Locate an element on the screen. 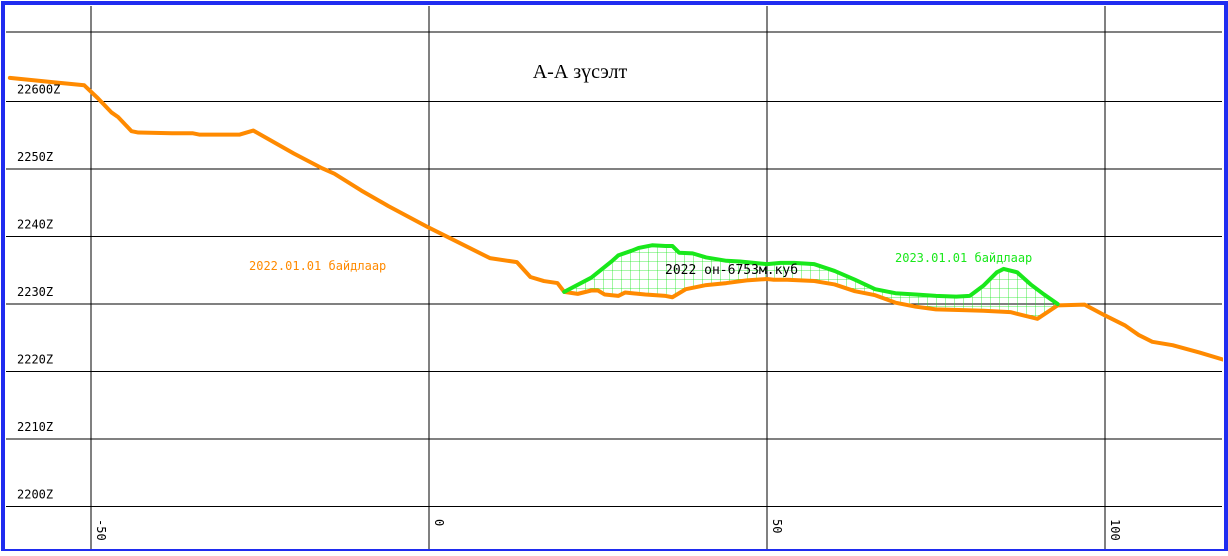  fill-area-group is located at coordinates (811, 282).